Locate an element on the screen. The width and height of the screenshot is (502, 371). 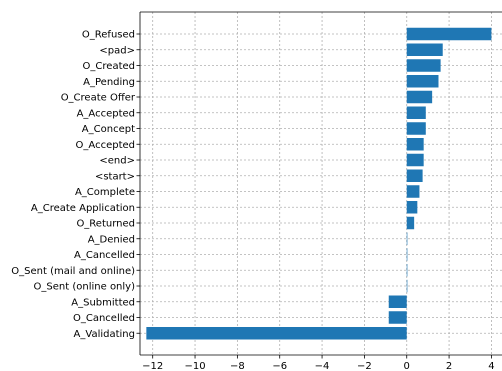
y-tick-label: A_Denied is located at coordinates (111, 239).